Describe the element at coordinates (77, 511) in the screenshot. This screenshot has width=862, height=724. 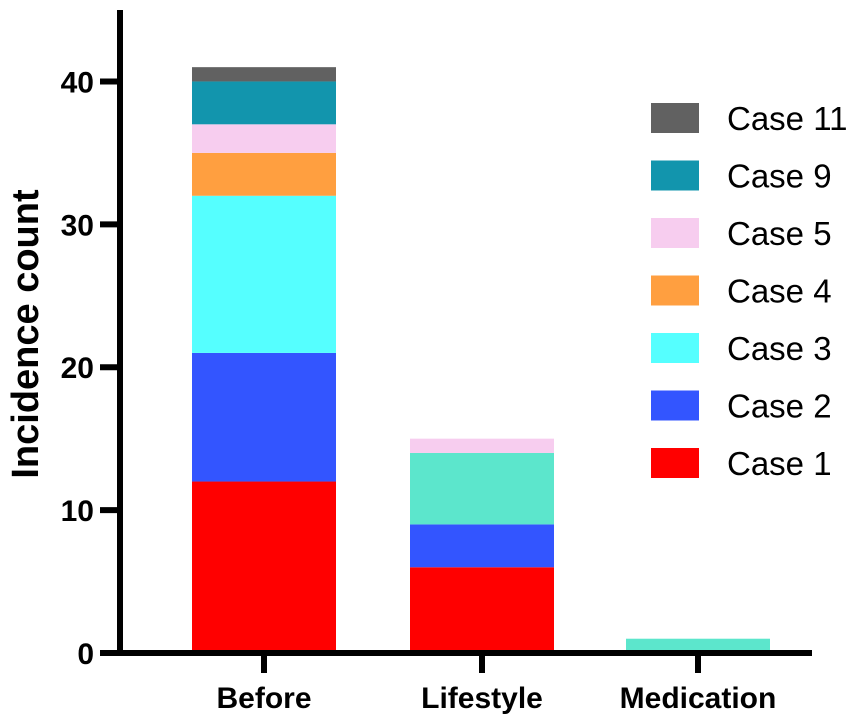
I see `y-tick-label-10: 10` at that location.